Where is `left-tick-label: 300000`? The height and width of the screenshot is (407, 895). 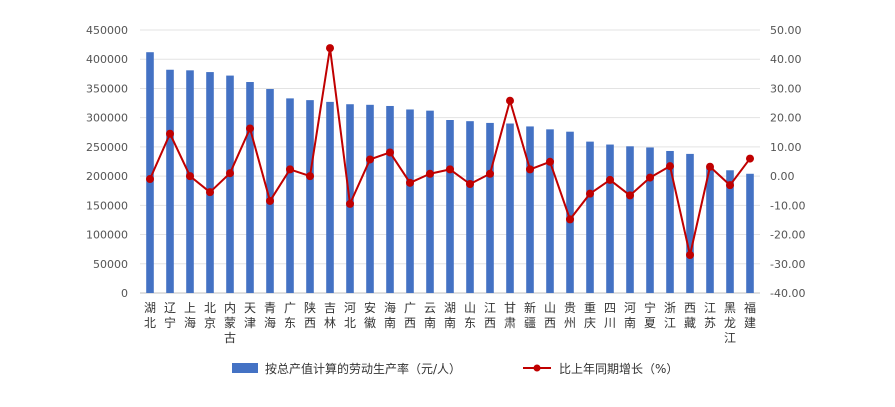 left-tick-label: 300000 is located at coordinates (107, 118).